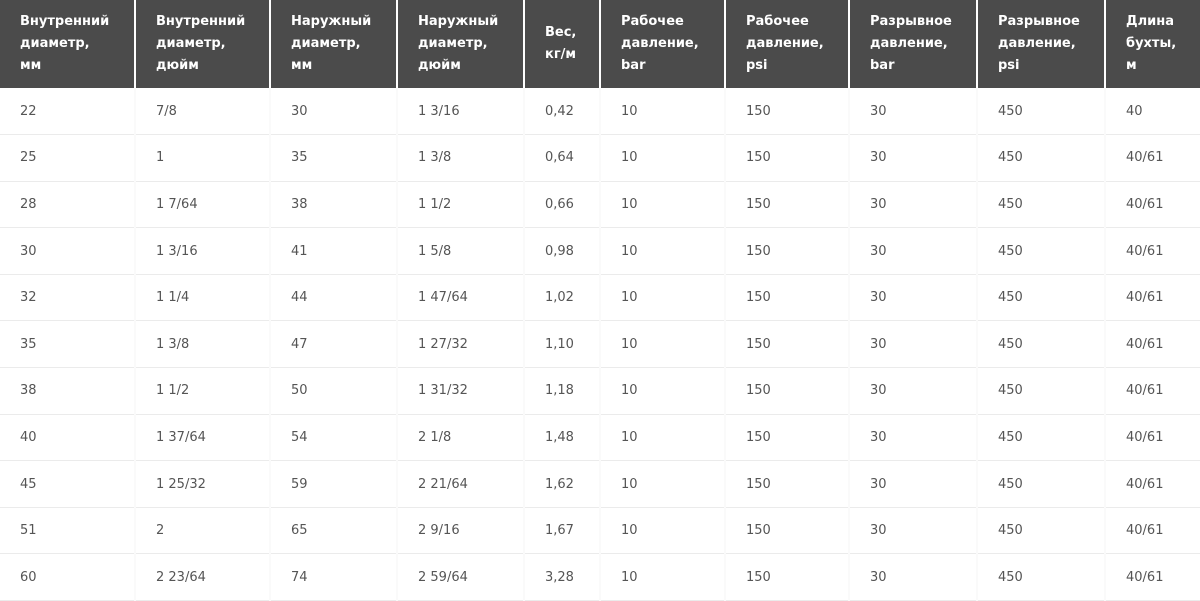 Image resolution: width=1200 pixels, height=601 pixels. I want to click on table-cell: 1 31/32, so click(460, 391).